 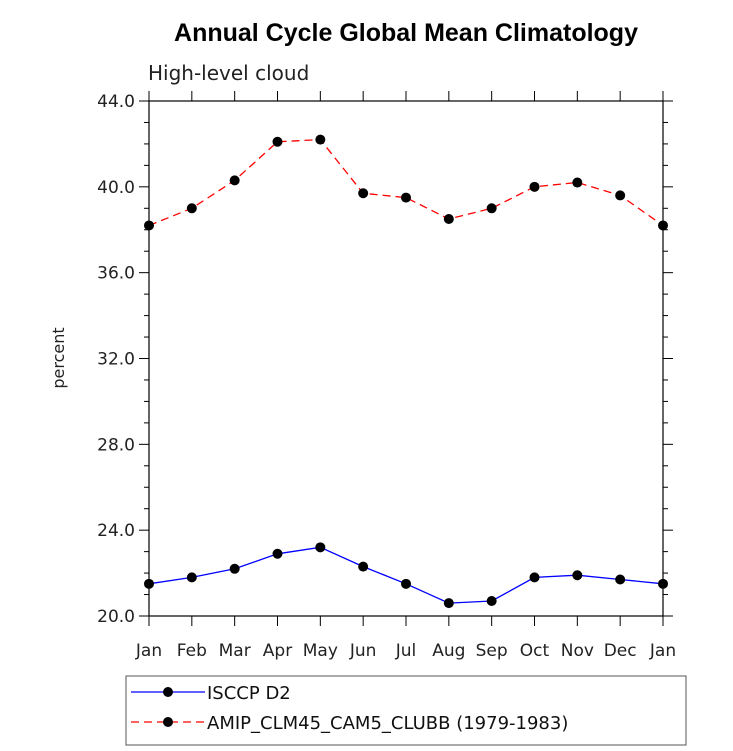 I want to click on y-tick-label: 40.0, so click(x=116, y=188).